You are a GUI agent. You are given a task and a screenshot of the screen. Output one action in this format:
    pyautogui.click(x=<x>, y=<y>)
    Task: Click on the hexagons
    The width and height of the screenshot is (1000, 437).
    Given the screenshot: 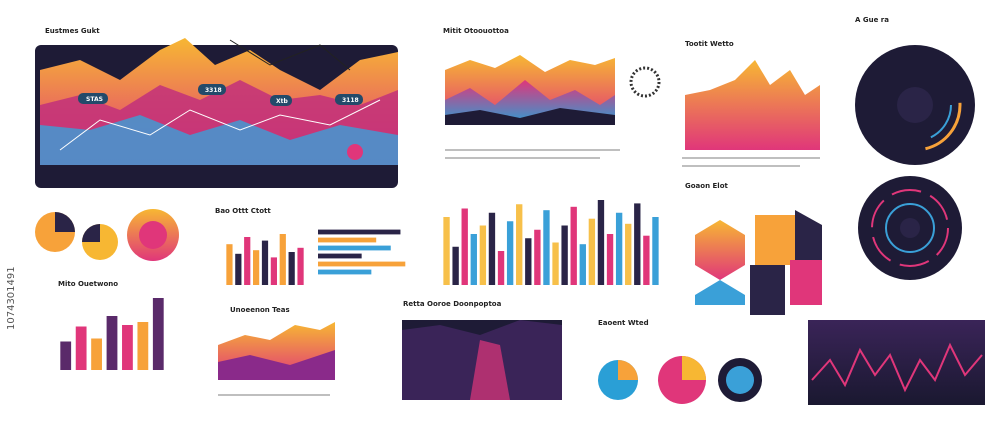 What is the action you would take?
    pyautogui.click(x=758, y=262)
    